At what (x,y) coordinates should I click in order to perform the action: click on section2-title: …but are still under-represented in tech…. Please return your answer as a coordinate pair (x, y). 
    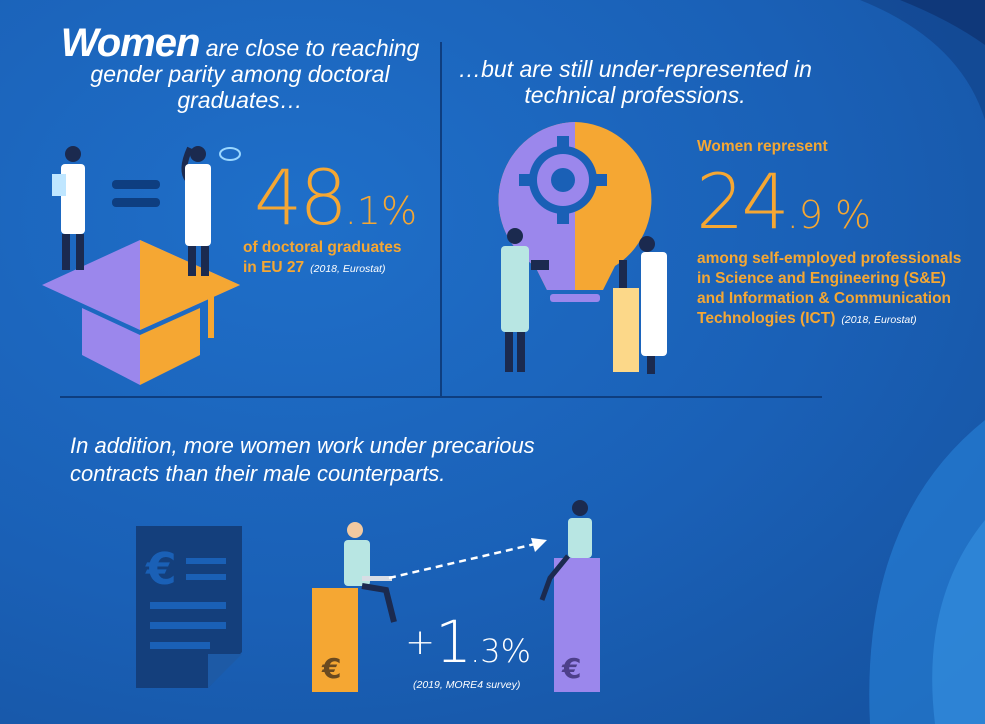
    Looking at the image, I should click on (635, 82).